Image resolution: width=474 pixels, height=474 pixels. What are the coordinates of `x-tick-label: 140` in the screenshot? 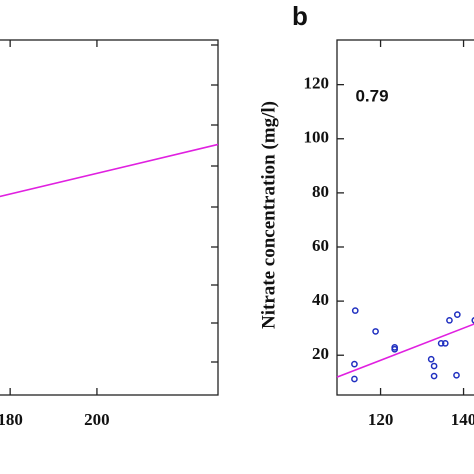 It's located at (462, 419).